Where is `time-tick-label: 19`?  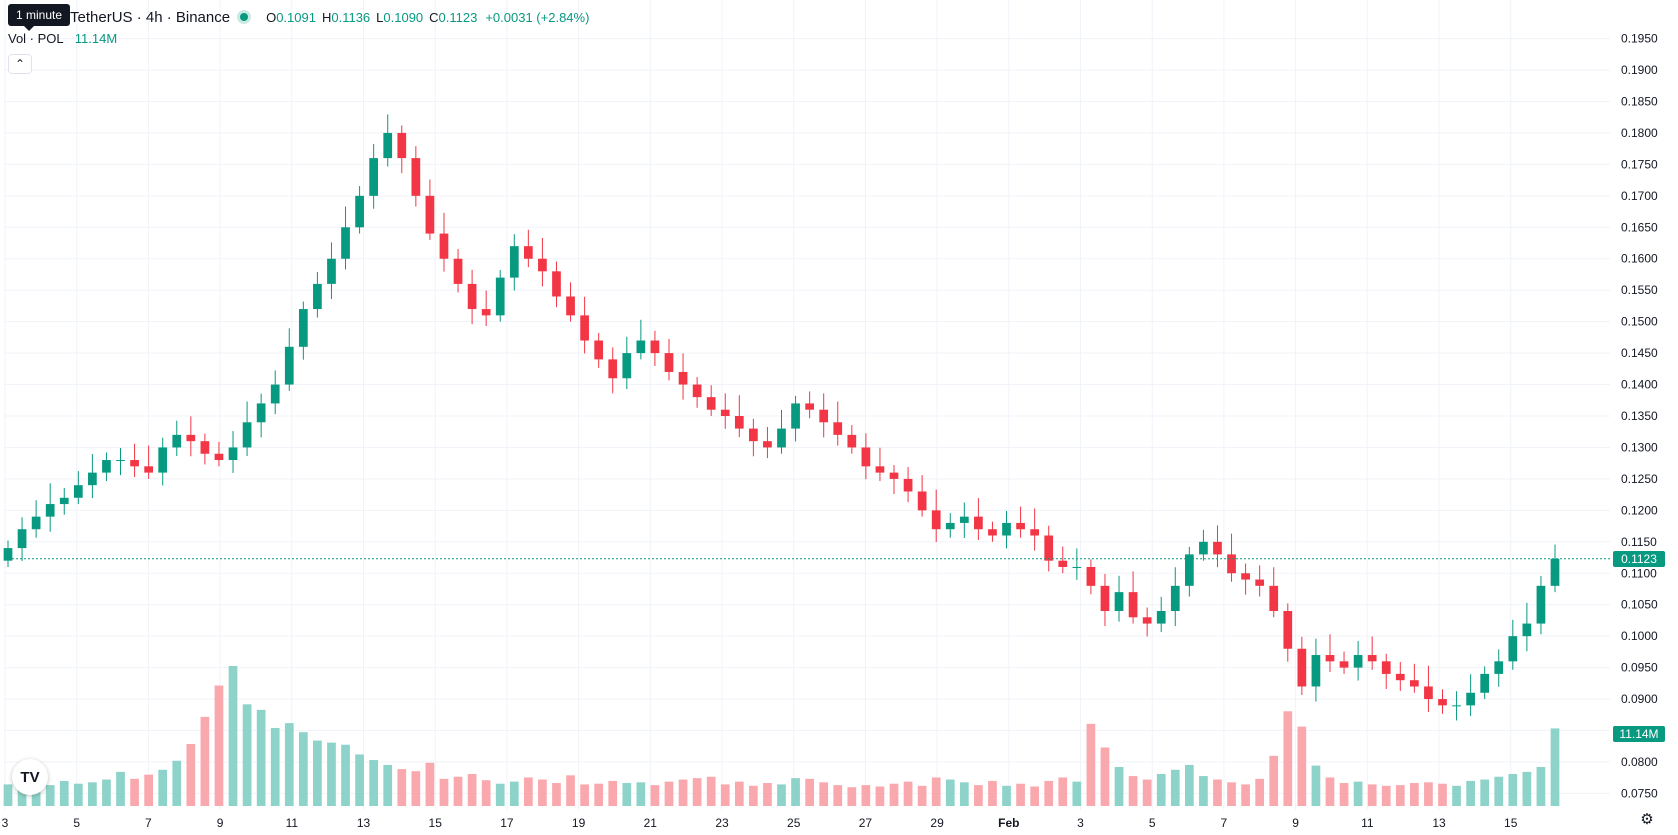
time-tick-label: 19 is located at coordinates (579, 823).